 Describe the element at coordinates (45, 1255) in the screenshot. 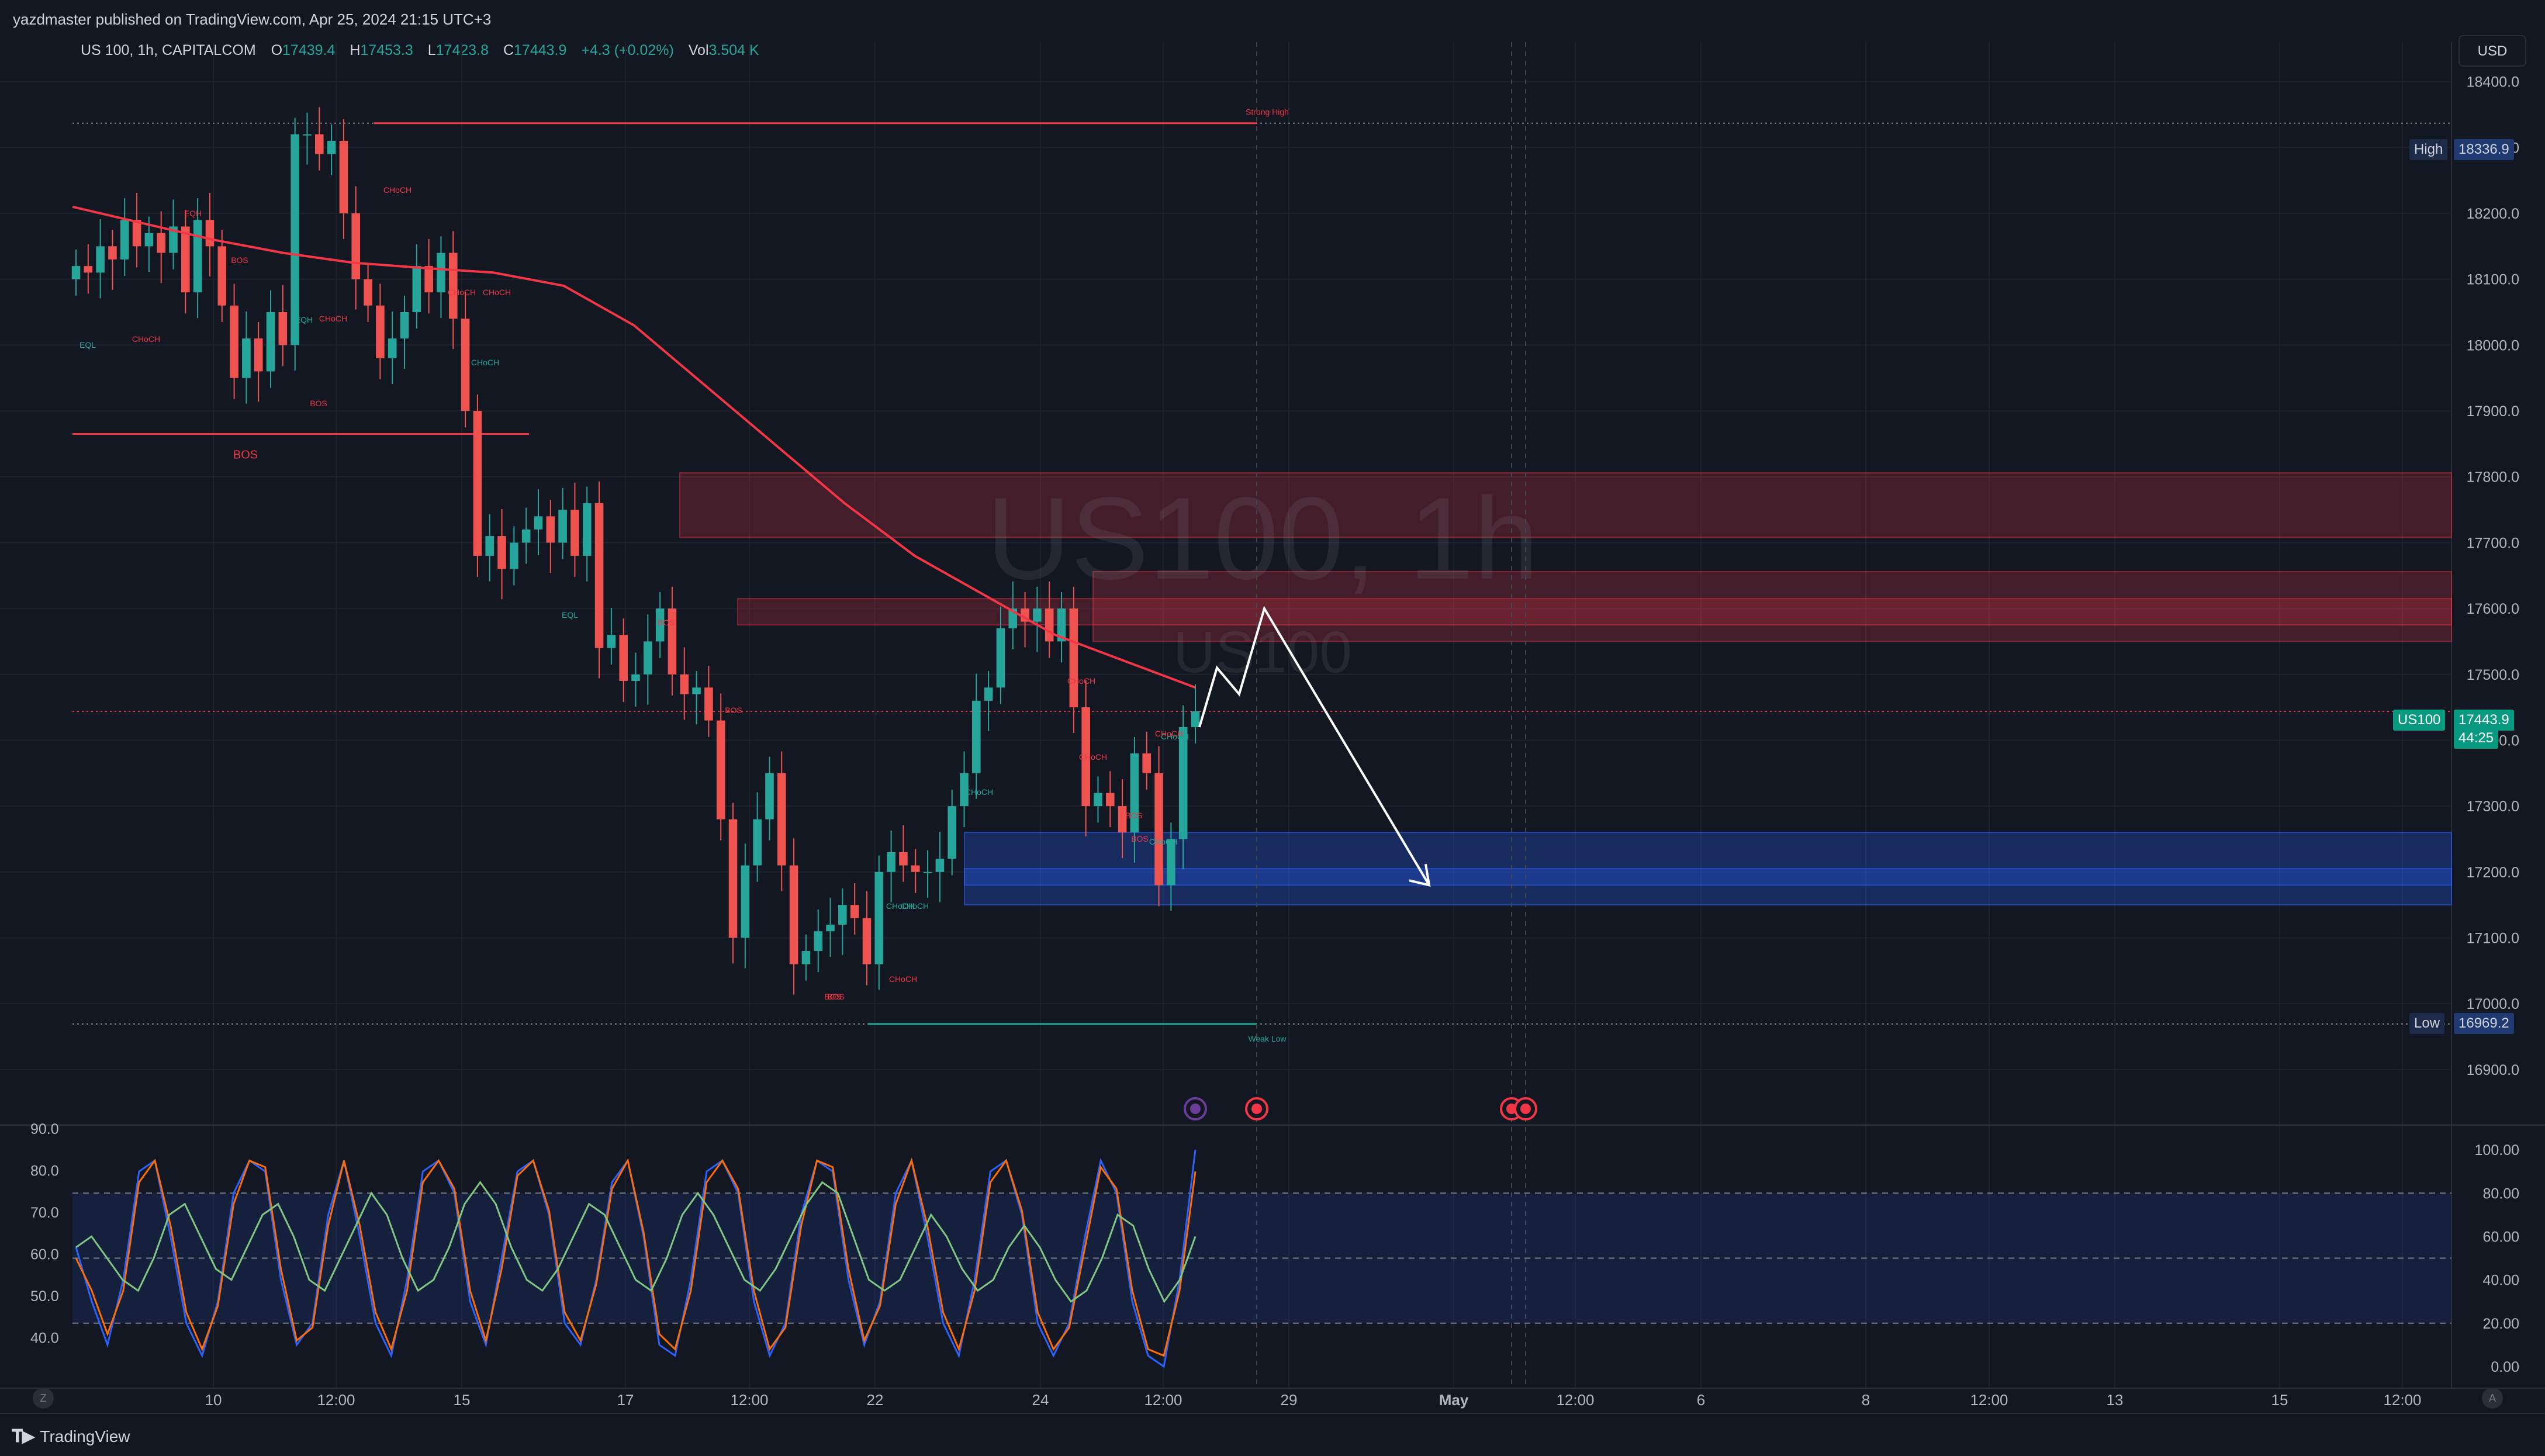

I see `osc-left-tick-label: 60.0` at that location.